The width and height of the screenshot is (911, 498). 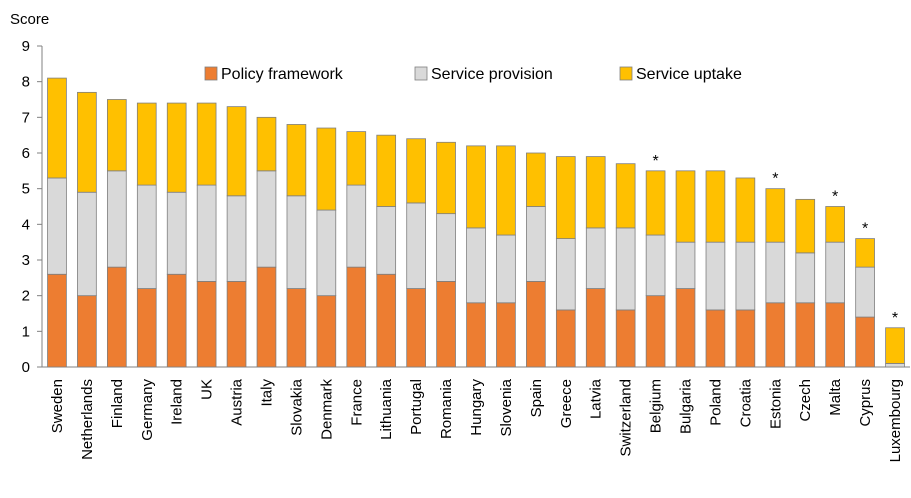 I want to click on y-tick-label: 4, so click(x=26, y=224).